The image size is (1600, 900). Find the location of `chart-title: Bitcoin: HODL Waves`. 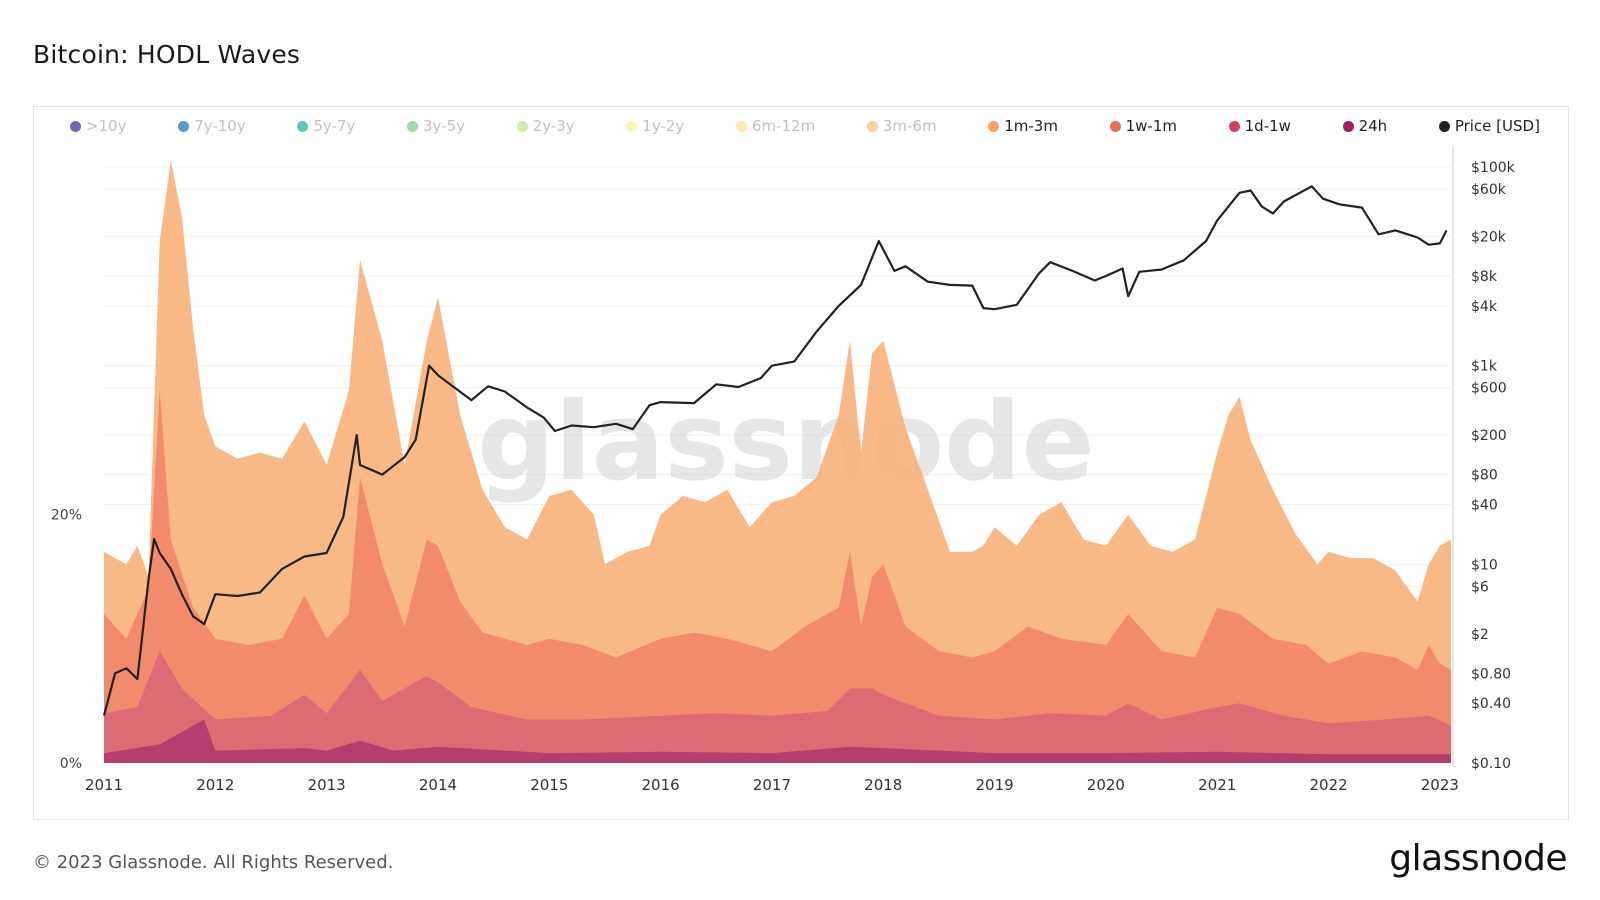

chart-title: Bitcoin: HODL Waves is located at coordinates (167, 54).